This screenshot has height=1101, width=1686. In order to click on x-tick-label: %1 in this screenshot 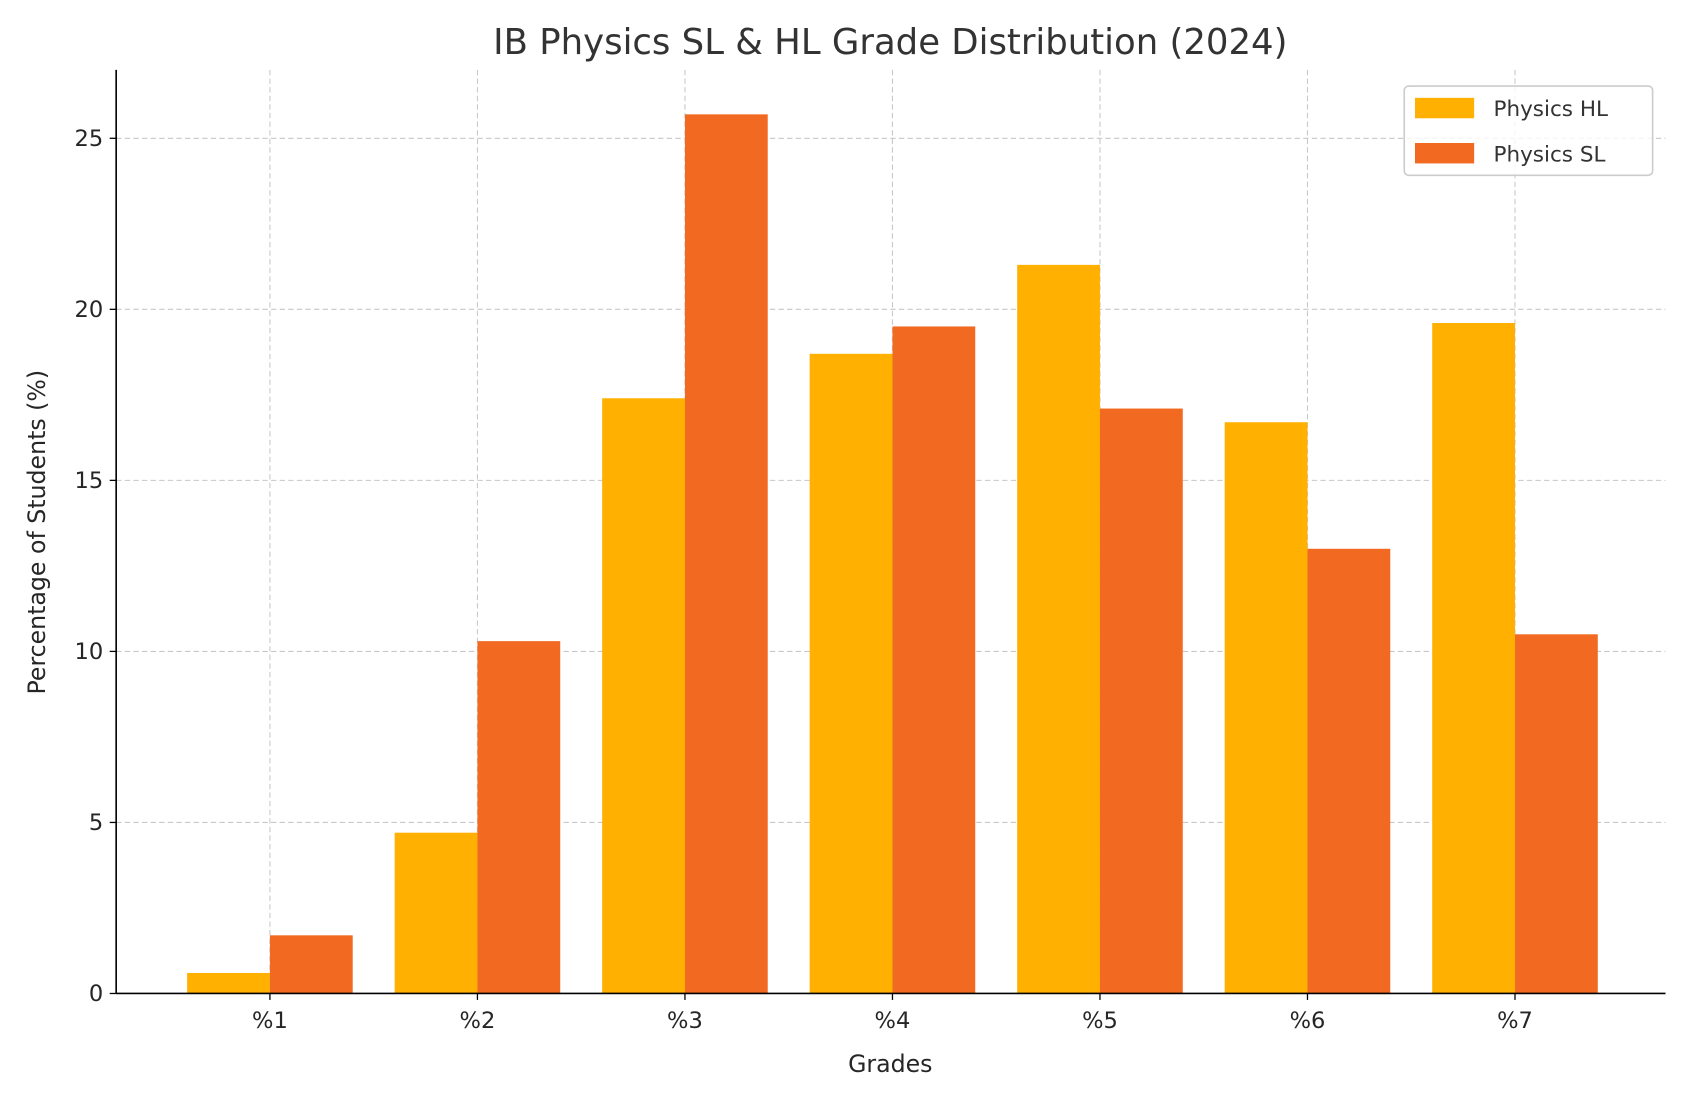, I will do `click(270, 1021)`.